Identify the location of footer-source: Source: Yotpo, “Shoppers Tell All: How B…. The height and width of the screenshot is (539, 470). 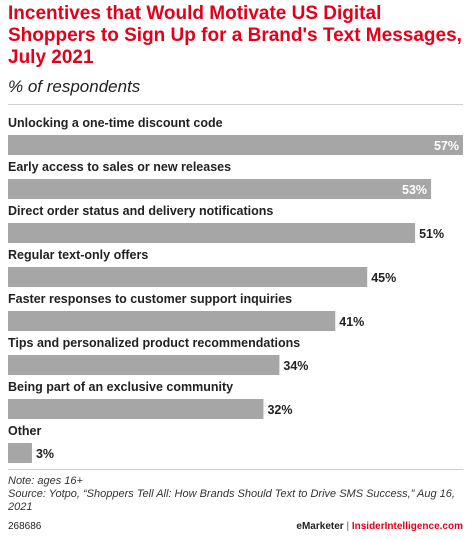
(231, 500).